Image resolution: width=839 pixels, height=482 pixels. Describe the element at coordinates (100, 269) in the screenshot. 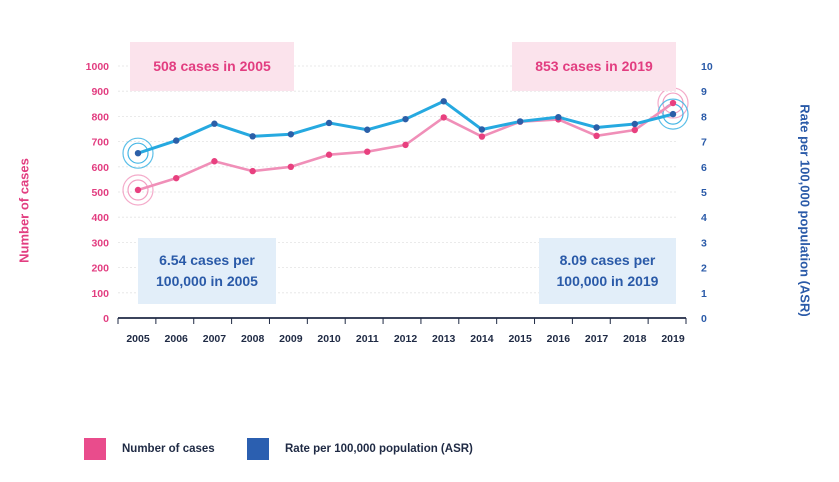

I see `y-left-tick-label: 200` at that location.